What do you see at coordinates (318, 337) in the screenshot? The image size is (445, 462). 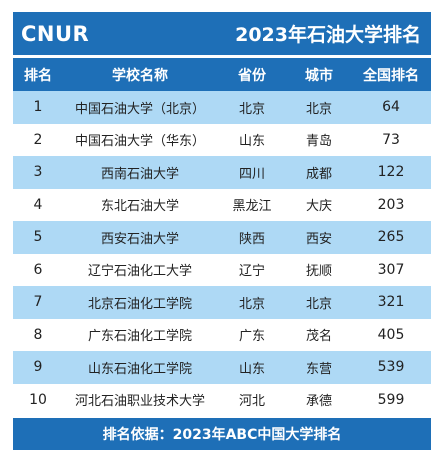 I see `cell-city: 茂名` at bounding box center [318, 337].